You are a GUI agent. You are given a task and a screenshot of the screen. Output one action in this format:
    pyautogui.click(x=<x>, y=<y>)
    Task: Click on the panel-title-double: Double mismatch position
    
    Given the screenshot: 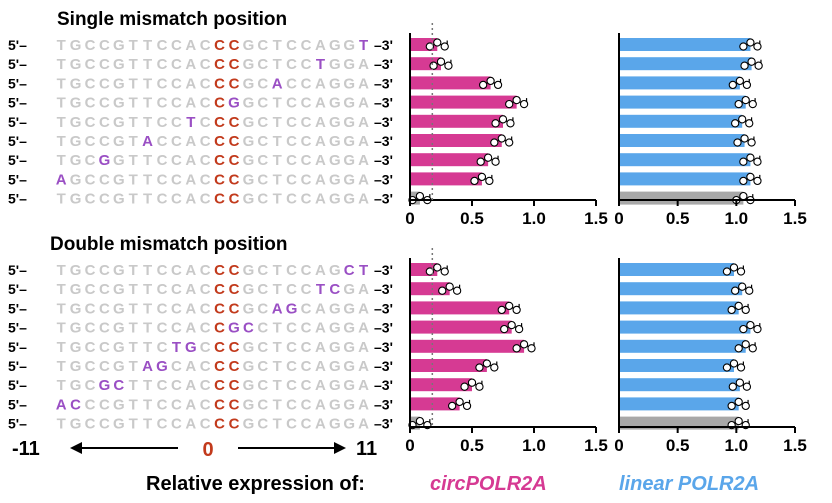 What is the action you would take?
    pyautogui.click(x=169, y=244)
    